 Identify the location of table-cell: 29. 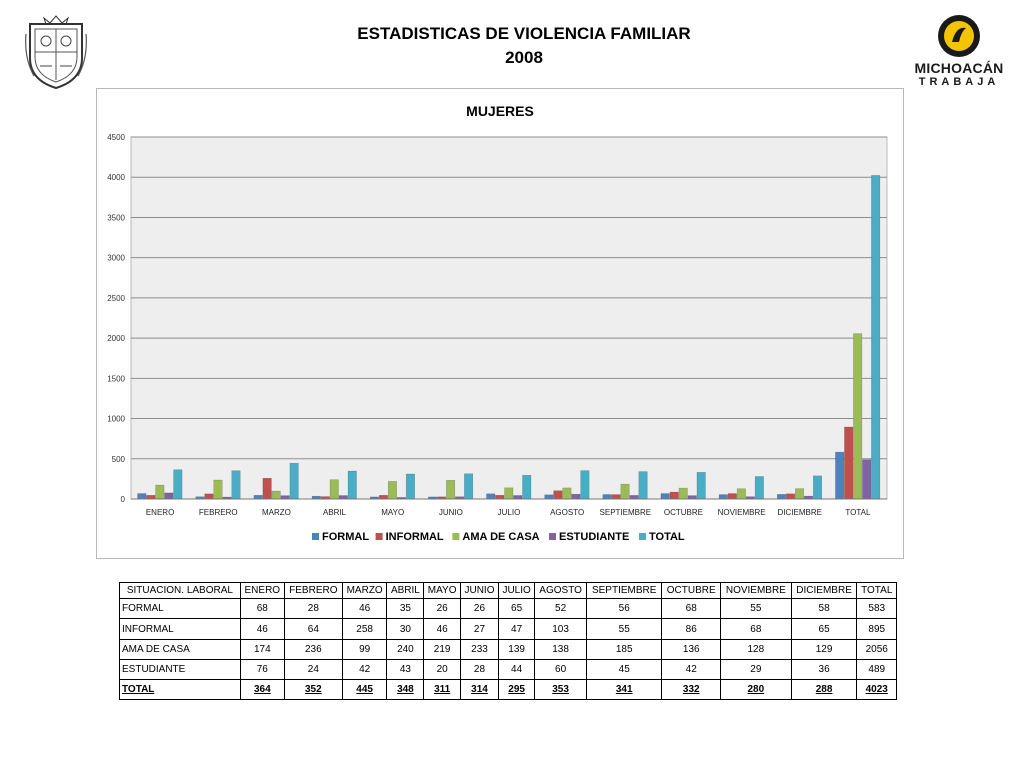
(756, 669).